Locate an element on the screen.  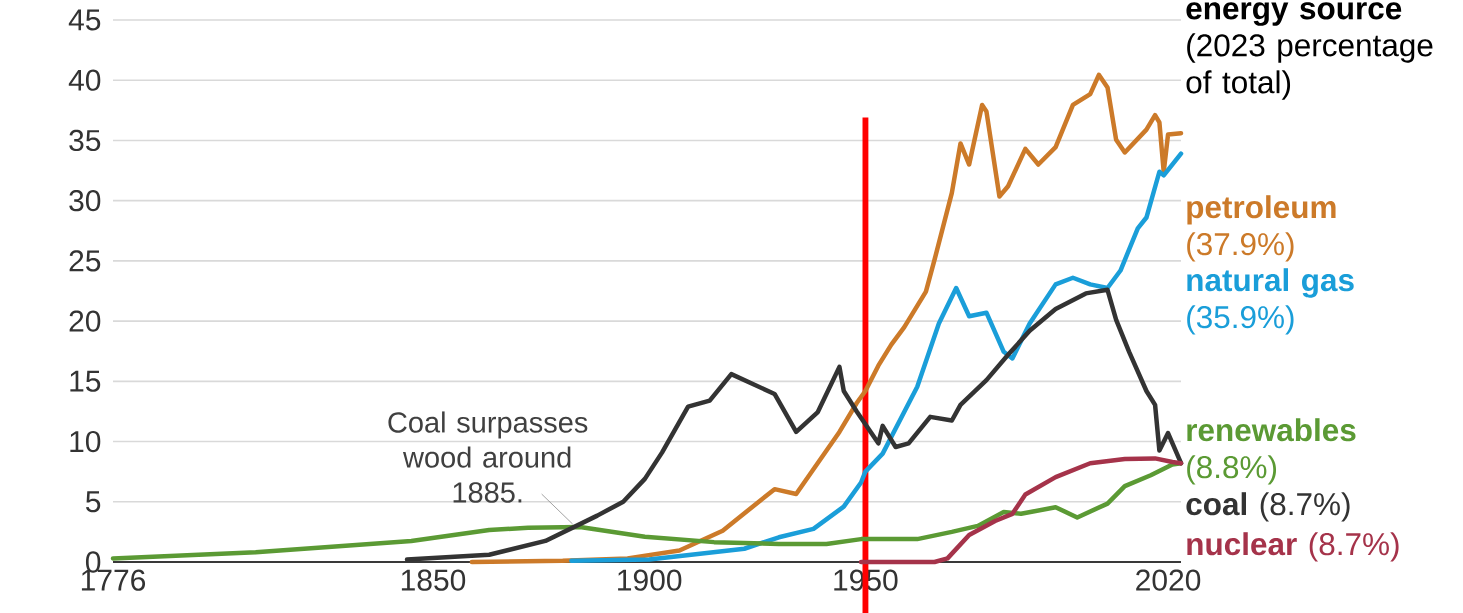
series-label: renewables (8.8%) is located at coordinates (1271, 451).